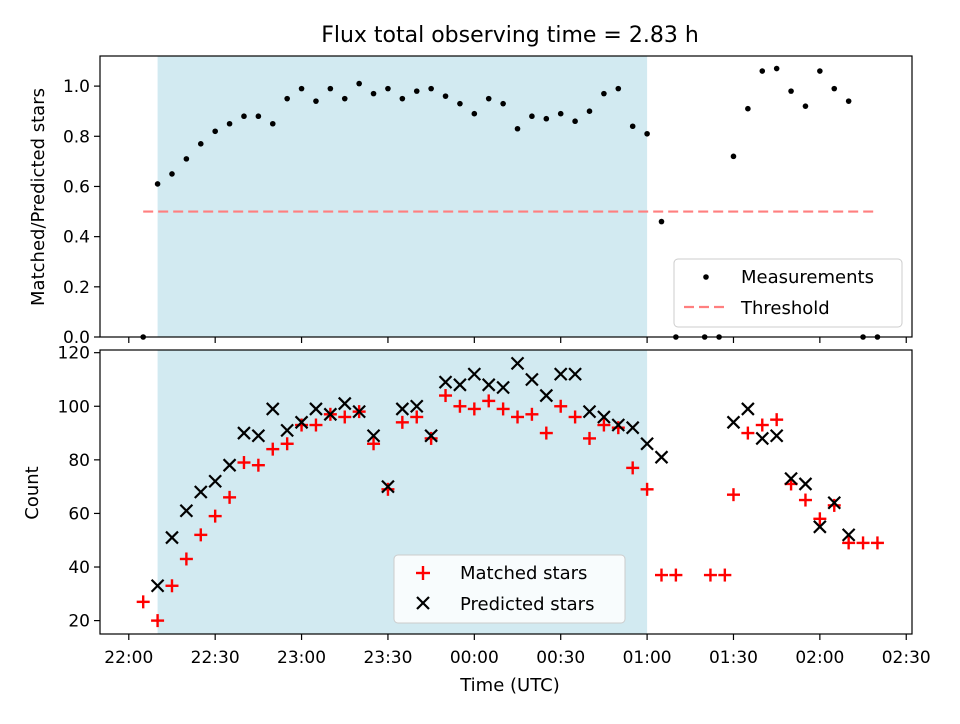 The width and height of the screenshot is (960, 724). Describe the element at coordinates (301, 658) in the screenshot. I see `x-tick-label: 23:00` at that location.